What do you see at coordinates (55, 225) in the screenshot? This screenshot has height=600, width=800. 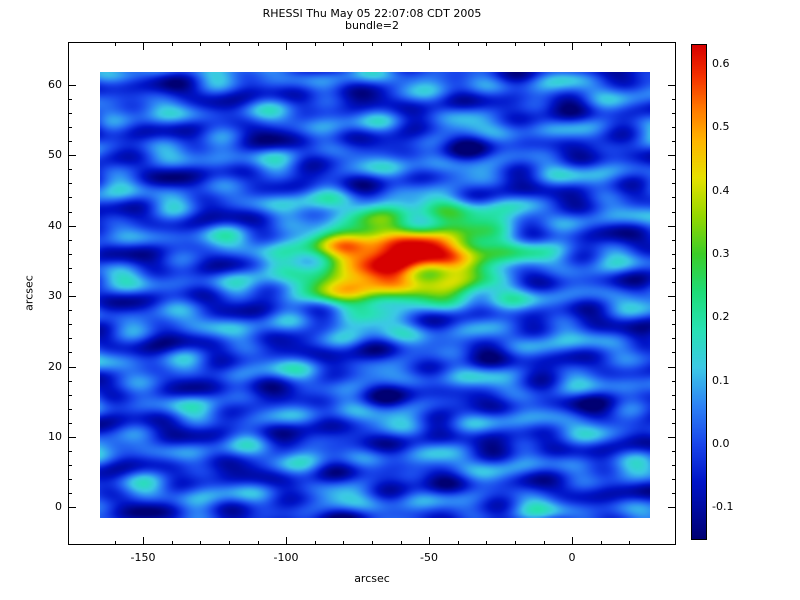 I see `y-tick-label: 40` at bounding box center [55, 225].